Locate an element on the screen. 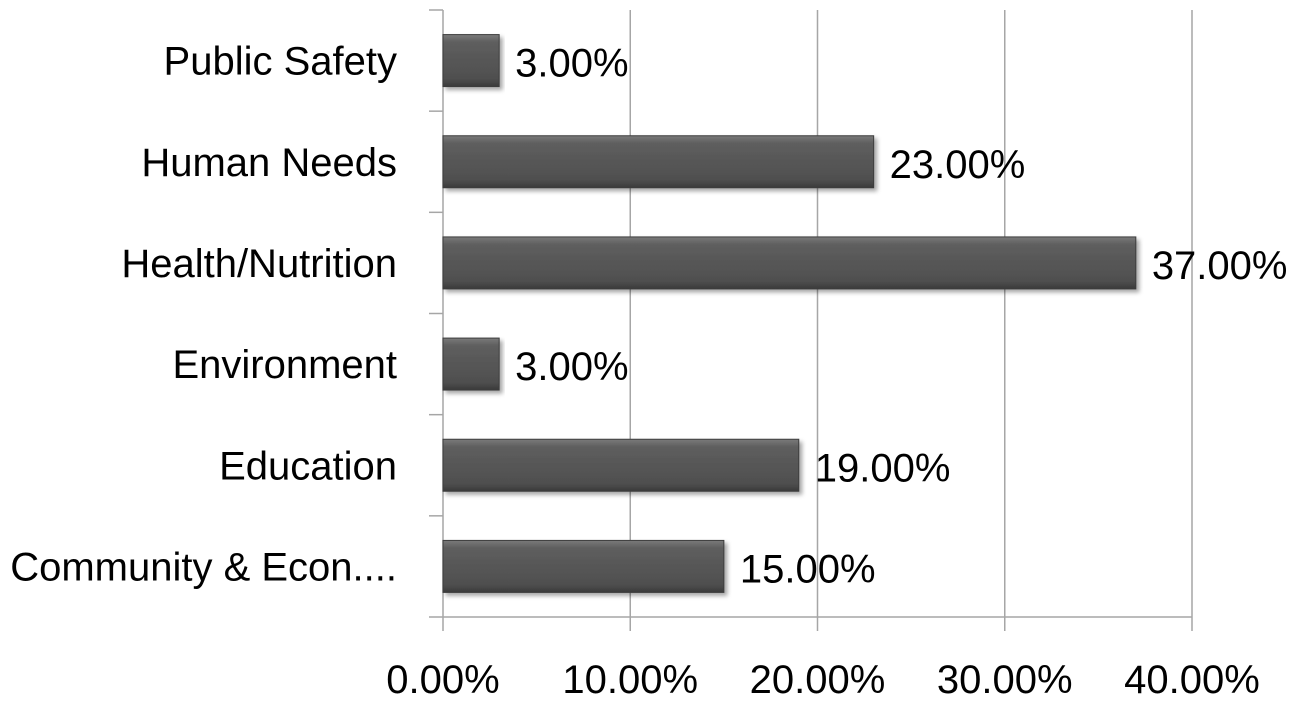 The width and height of the screenshot is (1292, 711). data-label: 15.00% is located at coordinates (808, 569).